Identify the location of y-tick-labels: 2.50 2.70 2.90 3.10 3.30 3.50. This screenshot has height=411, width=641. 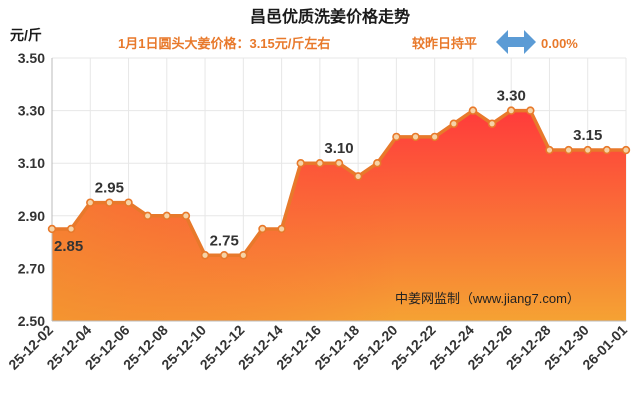
(31, 189).